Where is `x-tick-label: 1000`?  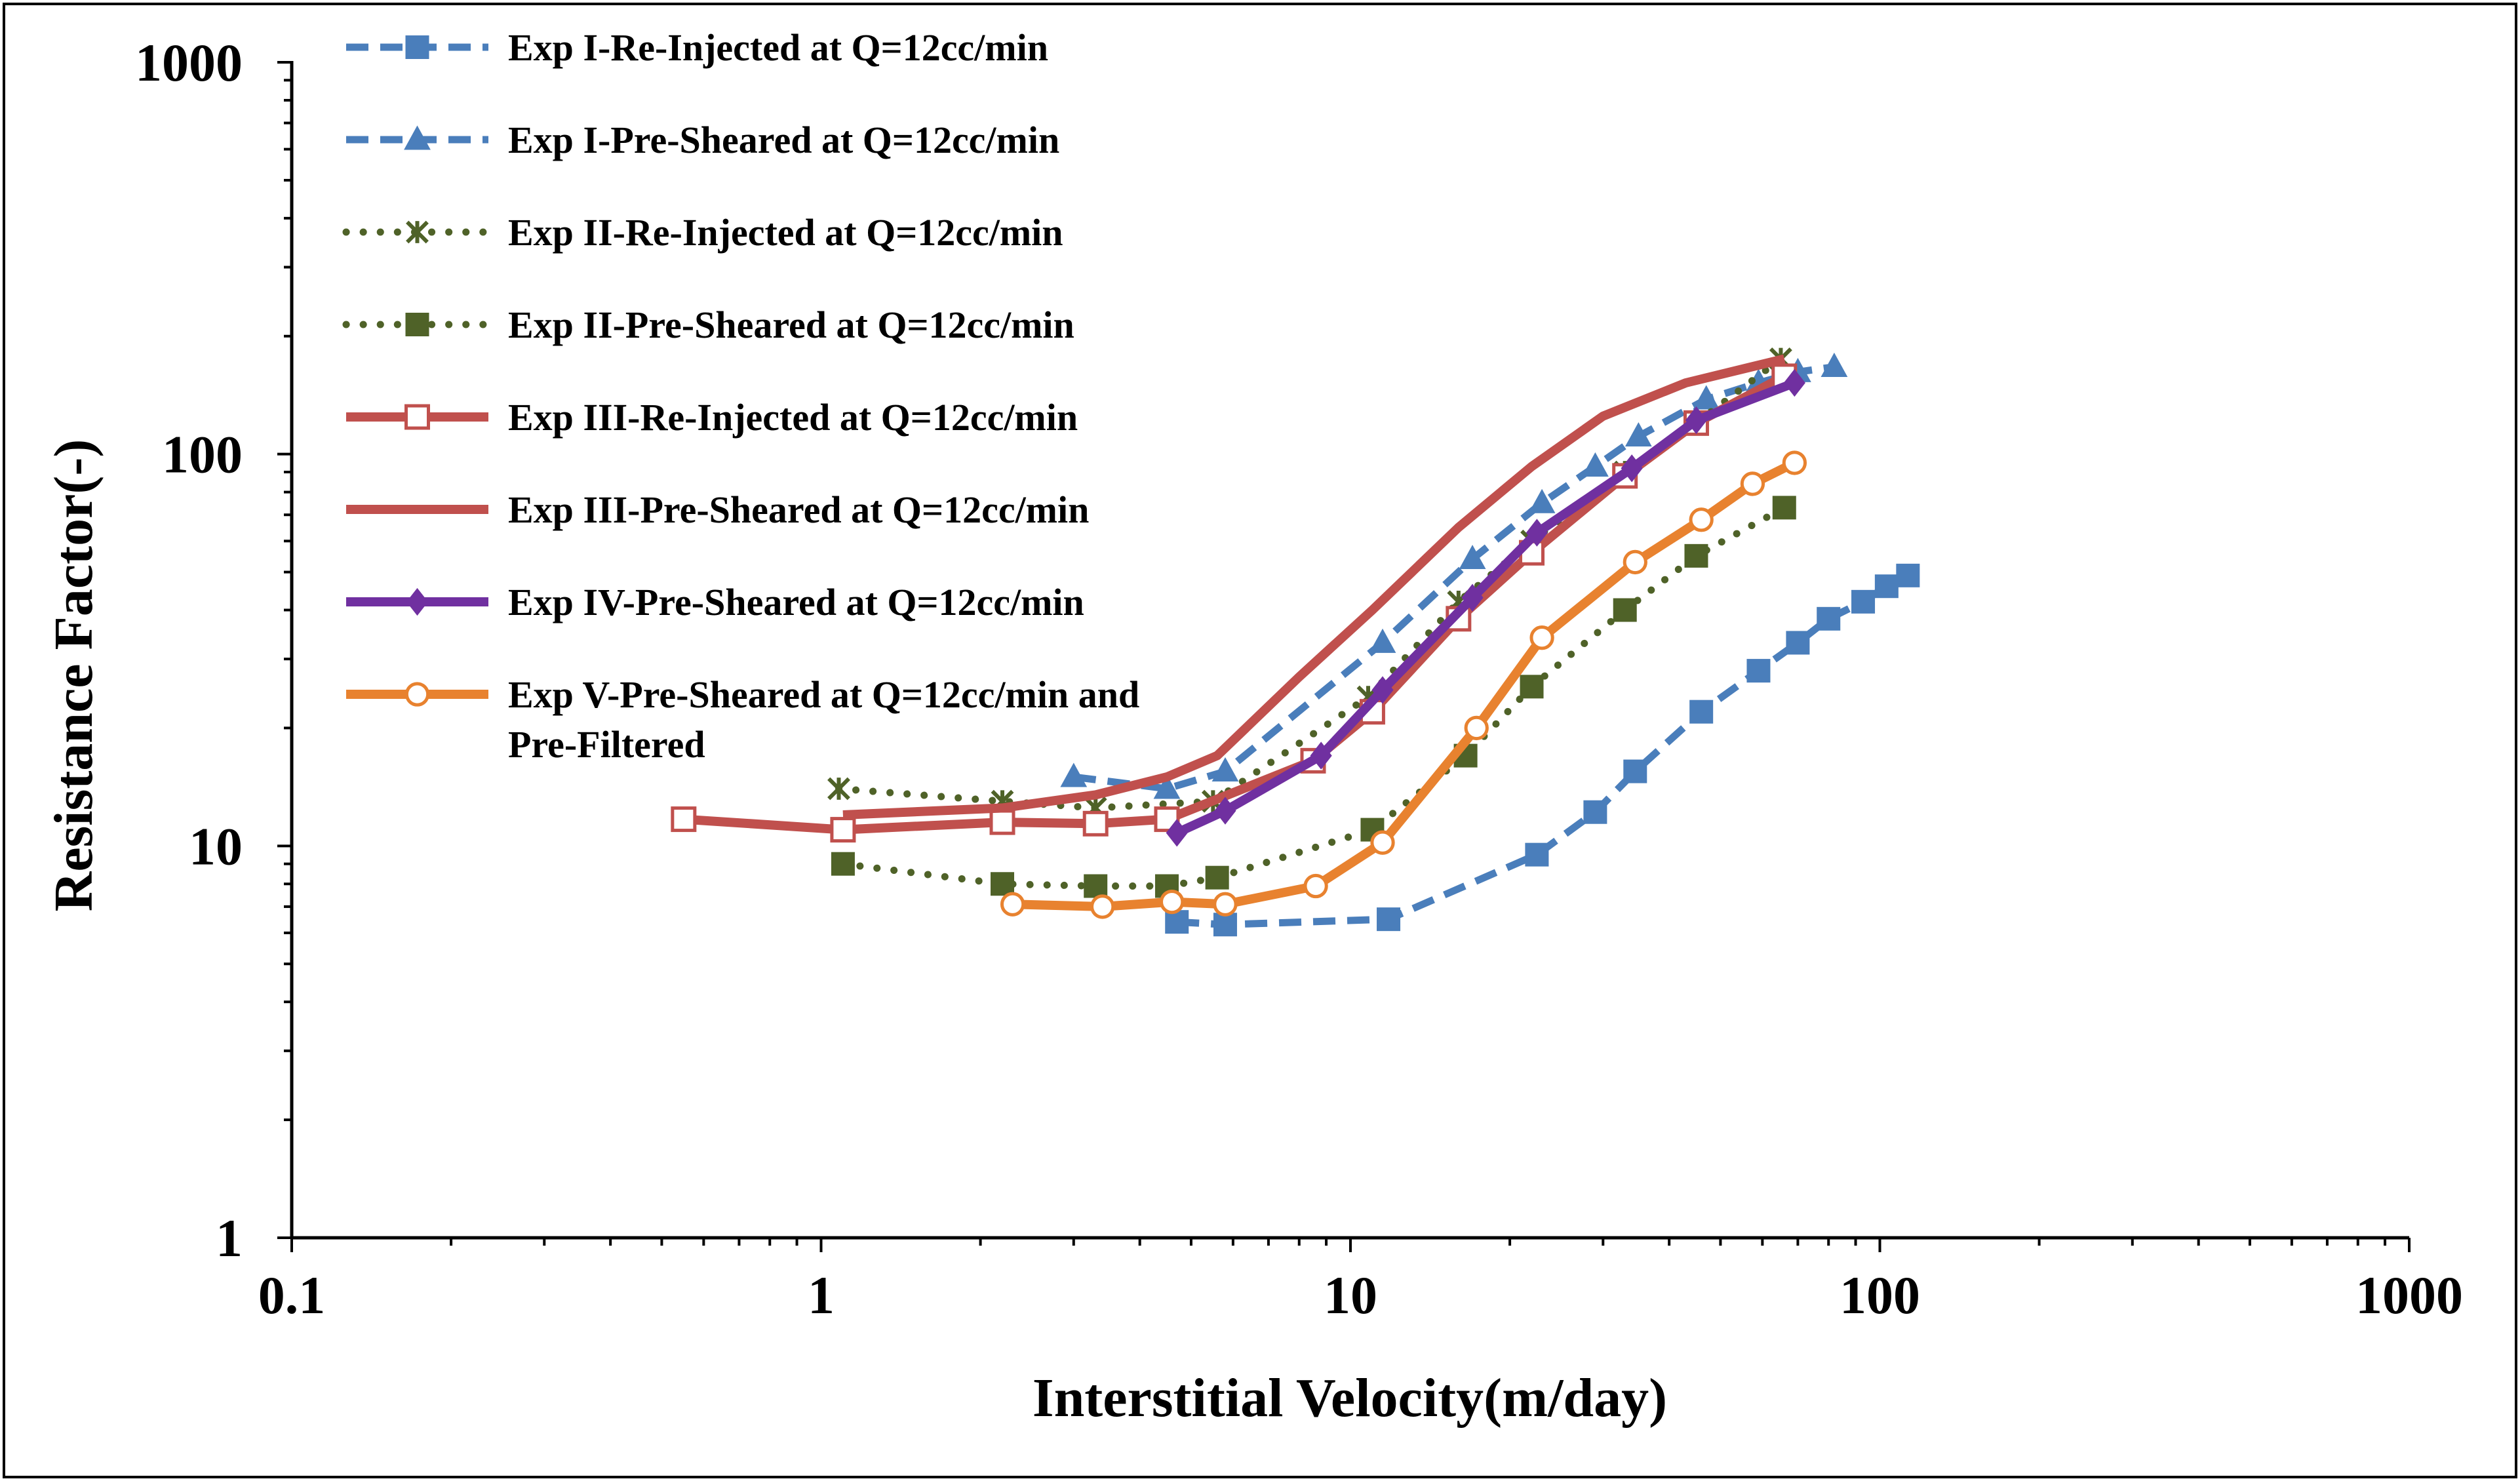 x-tick-label: 1000 is located at coordinates (2409, 1295).